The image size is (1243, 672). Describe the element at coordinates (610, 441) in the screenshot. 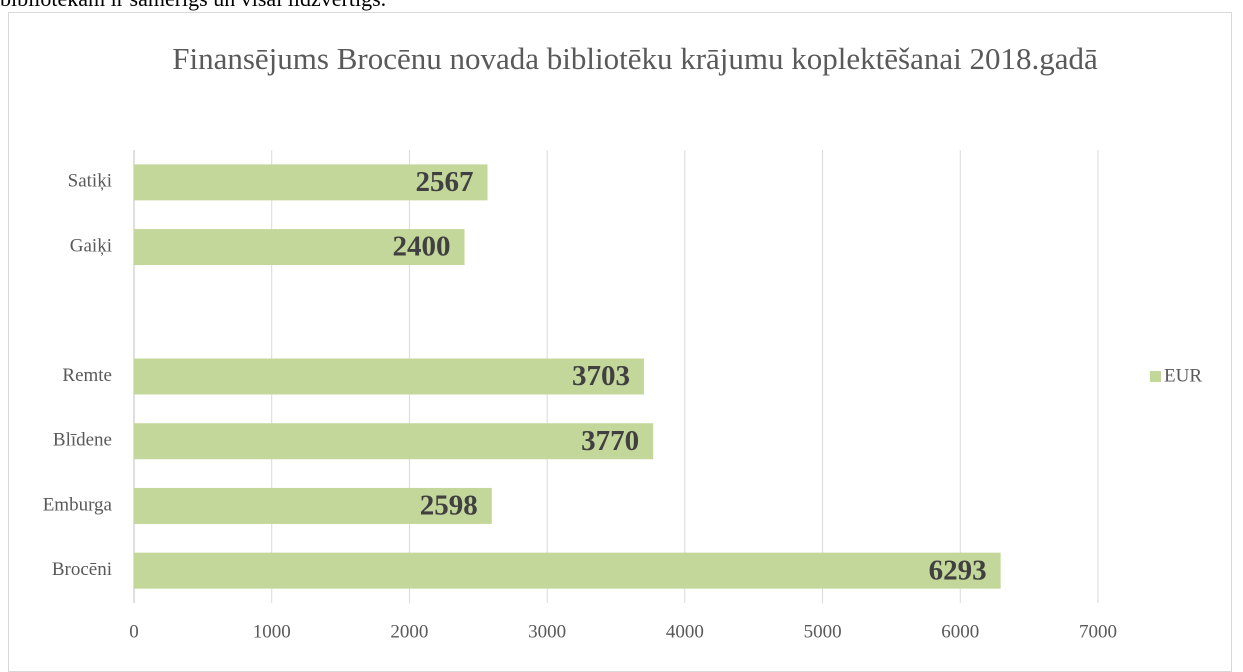

I see `data-label: 3770` at that location.